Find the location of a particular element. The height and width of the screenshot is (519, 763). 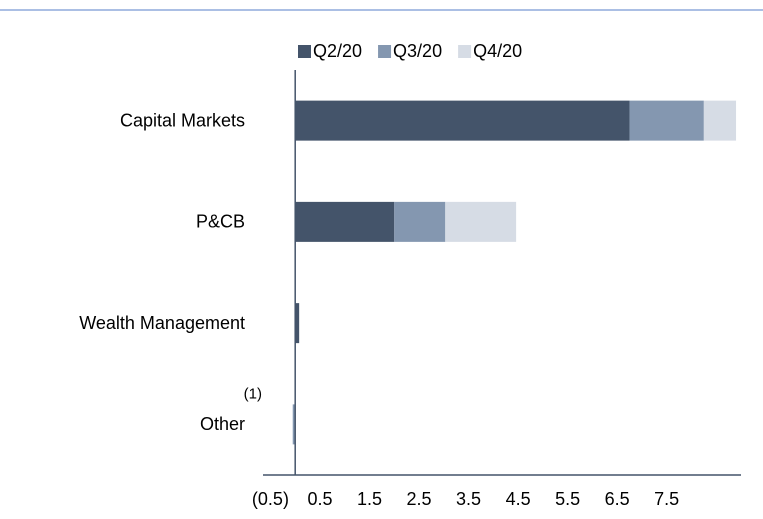

y-tick-label: Wealth Management is located at coordinates (162, 323).